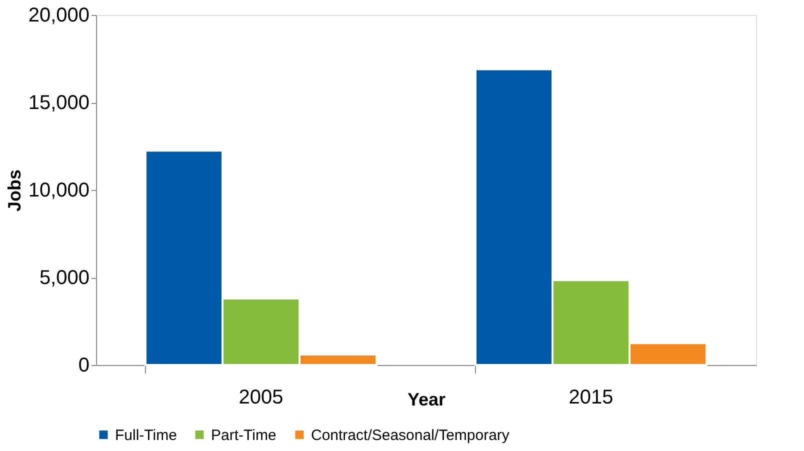 The image size is (804, 451). Describe the element at coordinates (84, 365) in the screenshot. I see `y-tick-label: 0` at that location.